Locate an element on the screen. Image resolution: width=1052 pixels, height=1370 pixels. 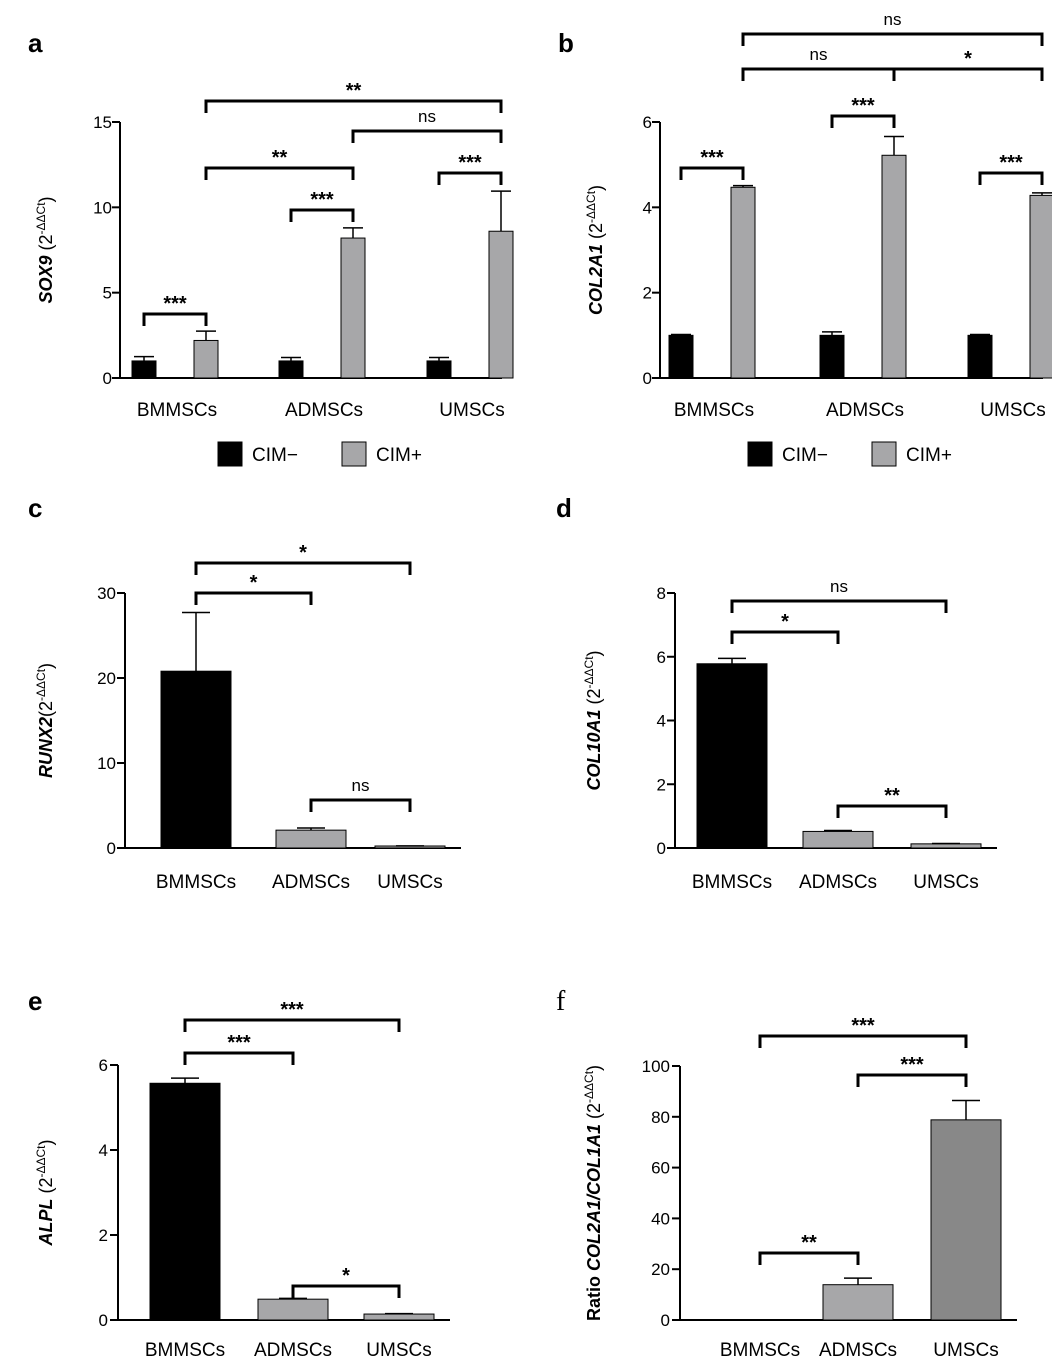
y-tick-label: 5 is located at coordinates (107, 293).